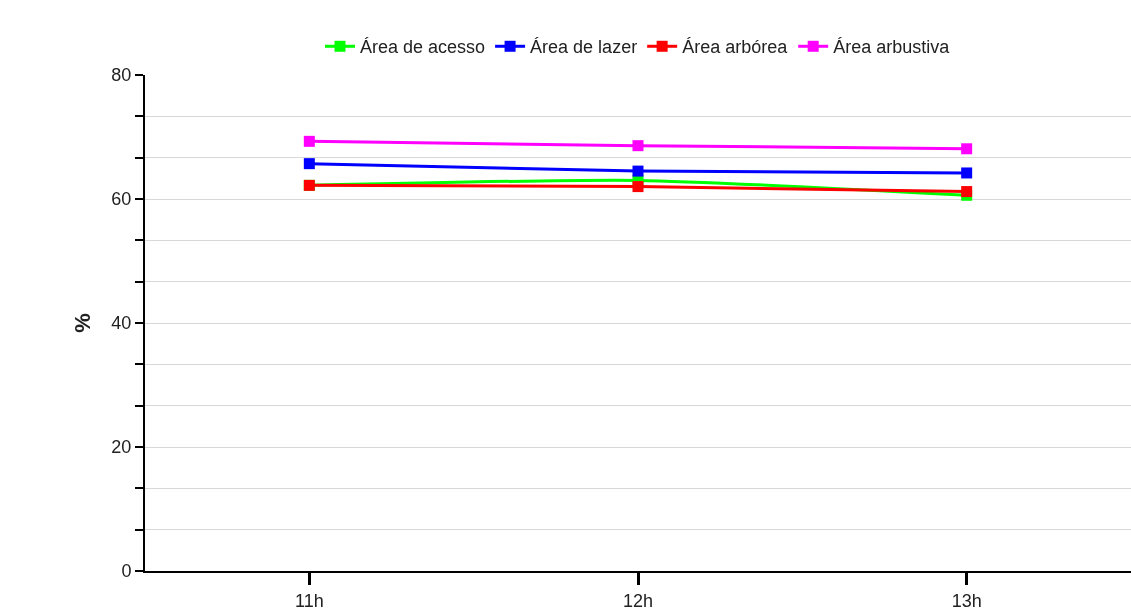  What do you see at coordinates (82, 323) in the screenshot?
I see `y-axis-title: %` at bounding box center [82, 323].